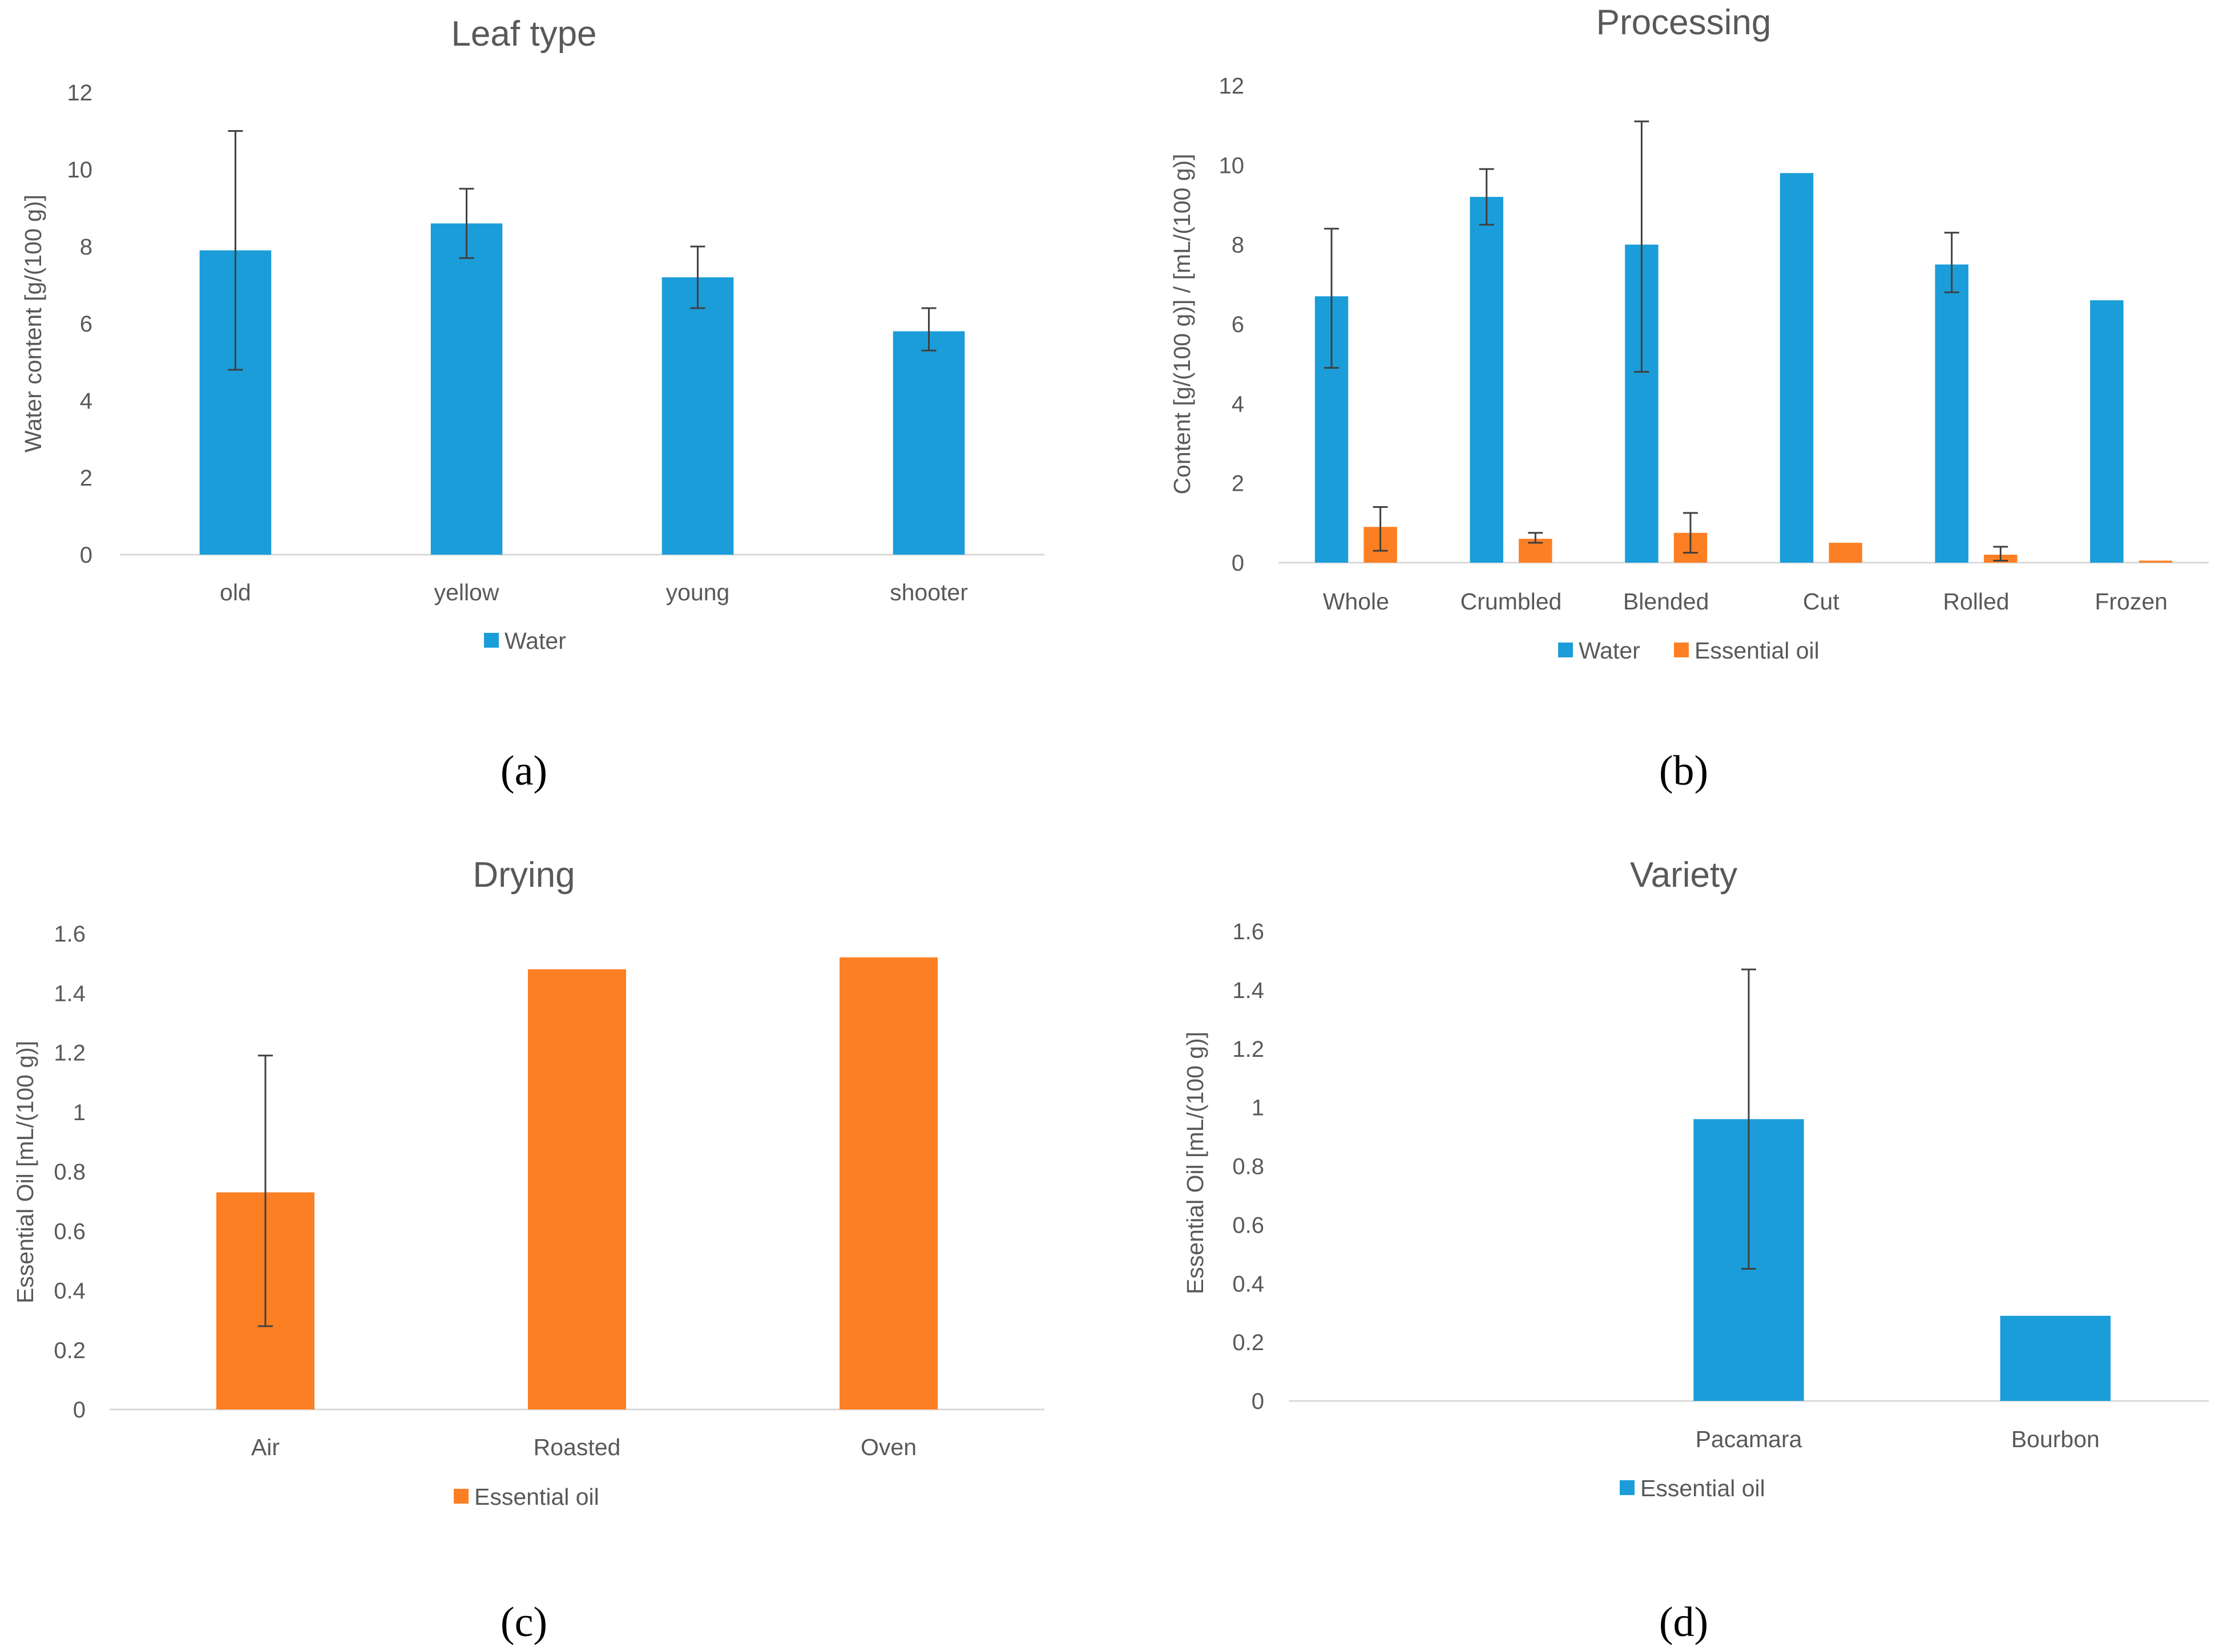 This screenshot has width=2215, height=1652. What do you see at coordinates (265, 1447) in the screenshot?
I see `x-tick-label: Air` at bounding box center [265, 1447].